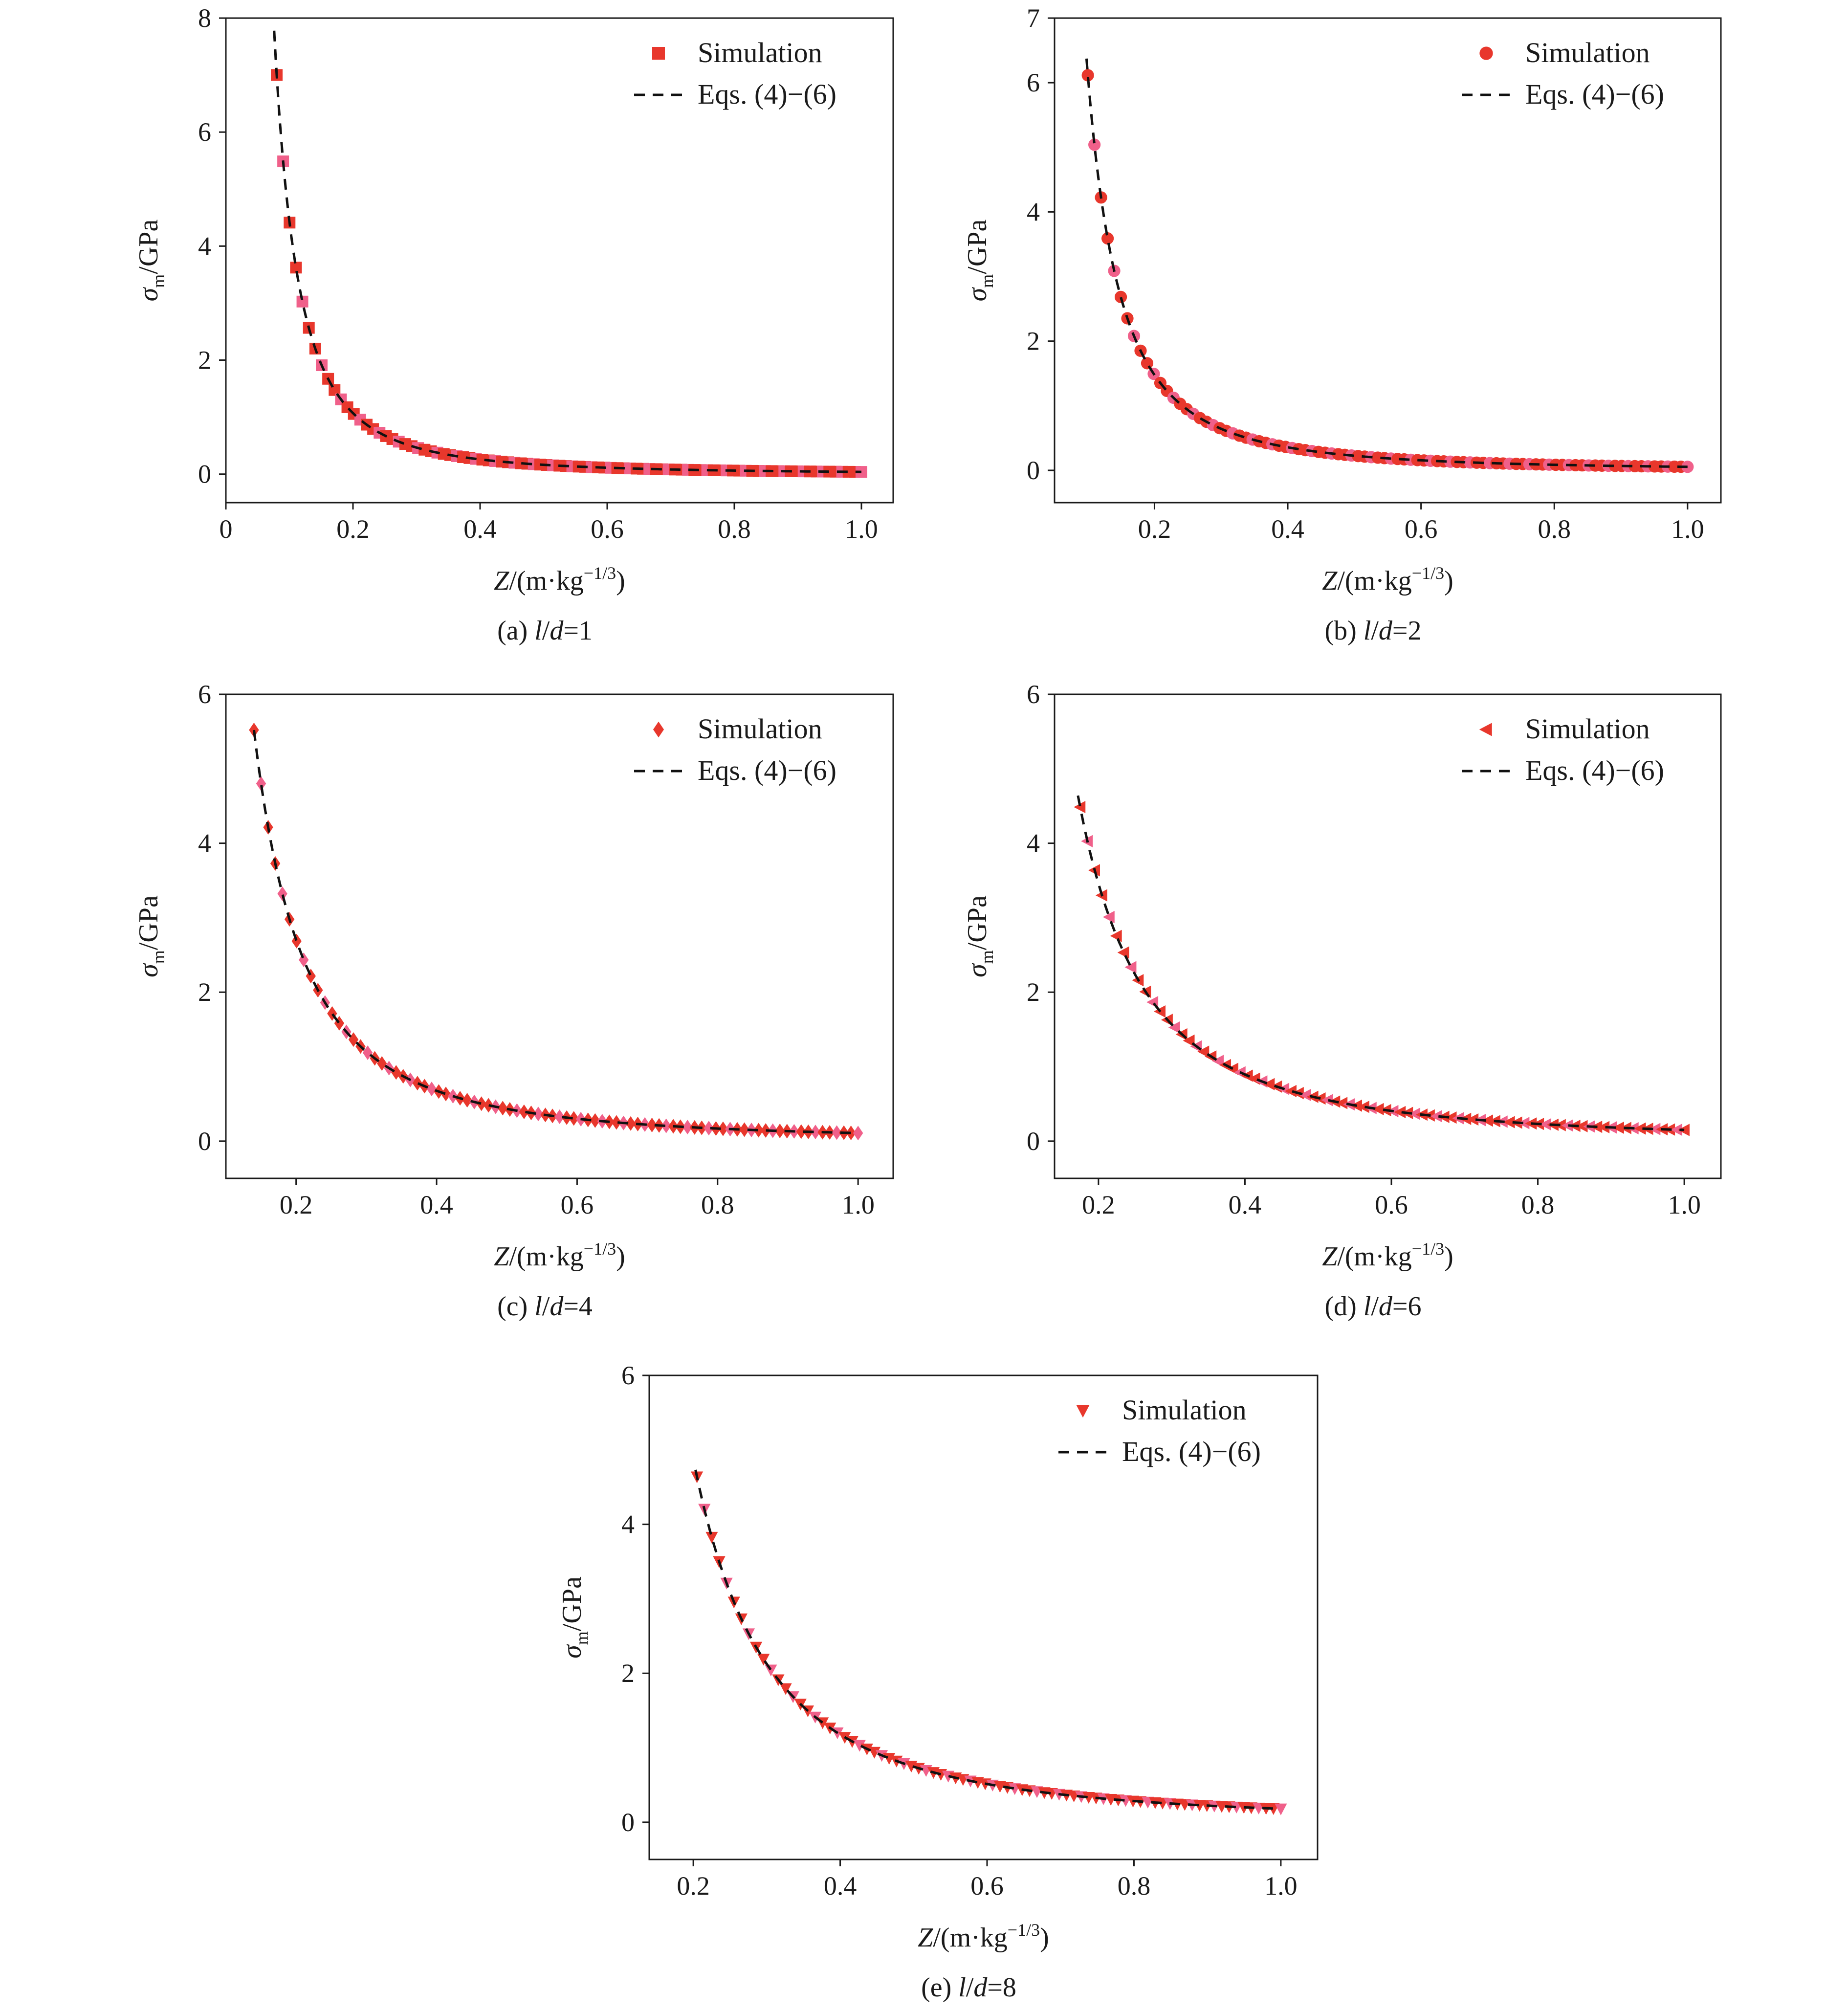 The image size is (1848, 2013). I want to click on x-tick-label: 0.8, so click(1134, 1886).